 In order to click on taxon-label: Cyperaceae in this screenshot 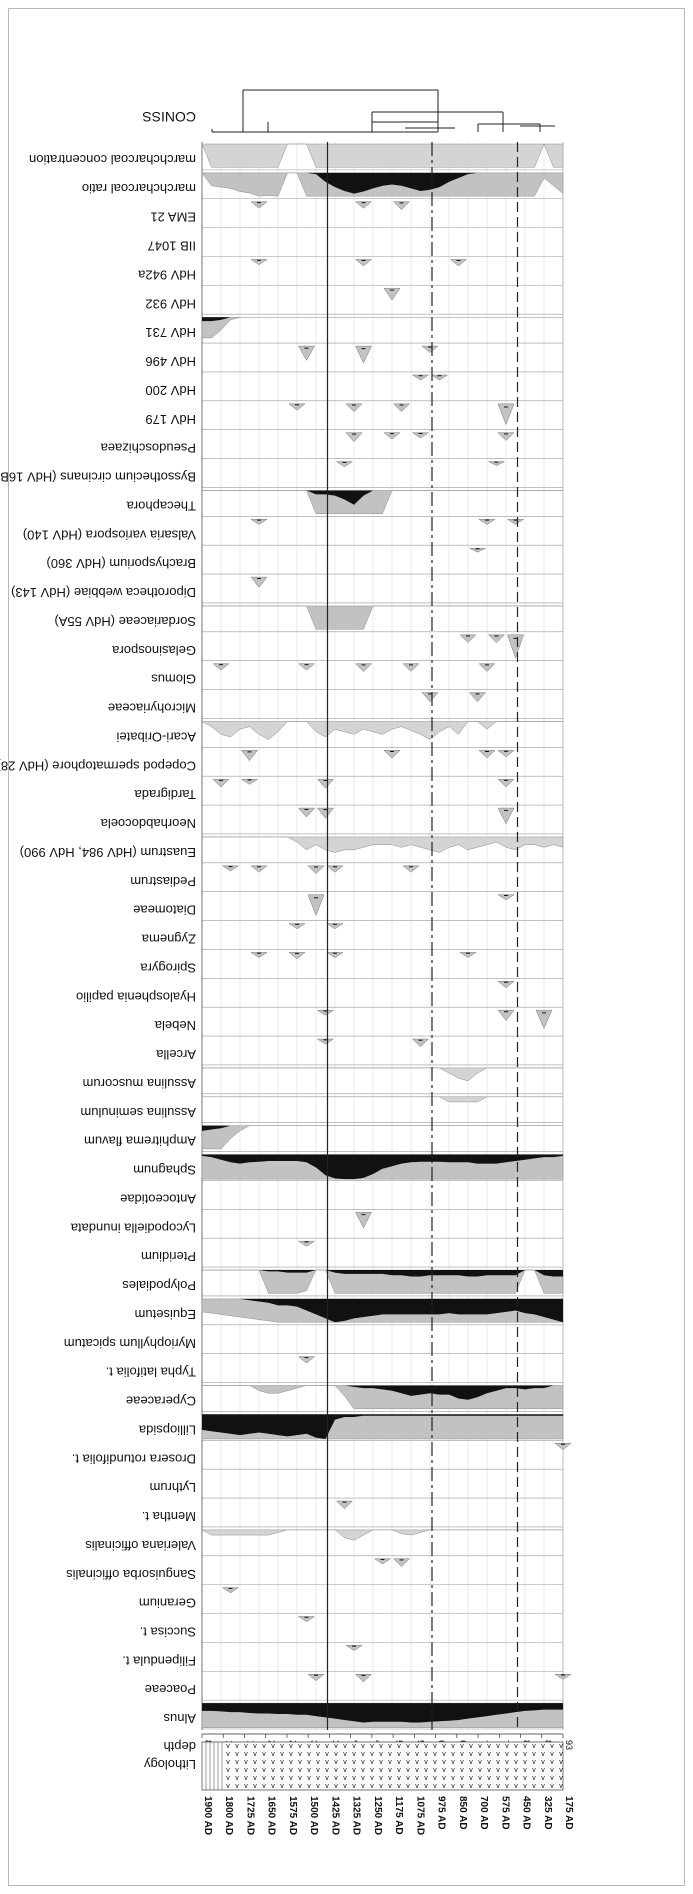, I will do `click(161, 1401)`.